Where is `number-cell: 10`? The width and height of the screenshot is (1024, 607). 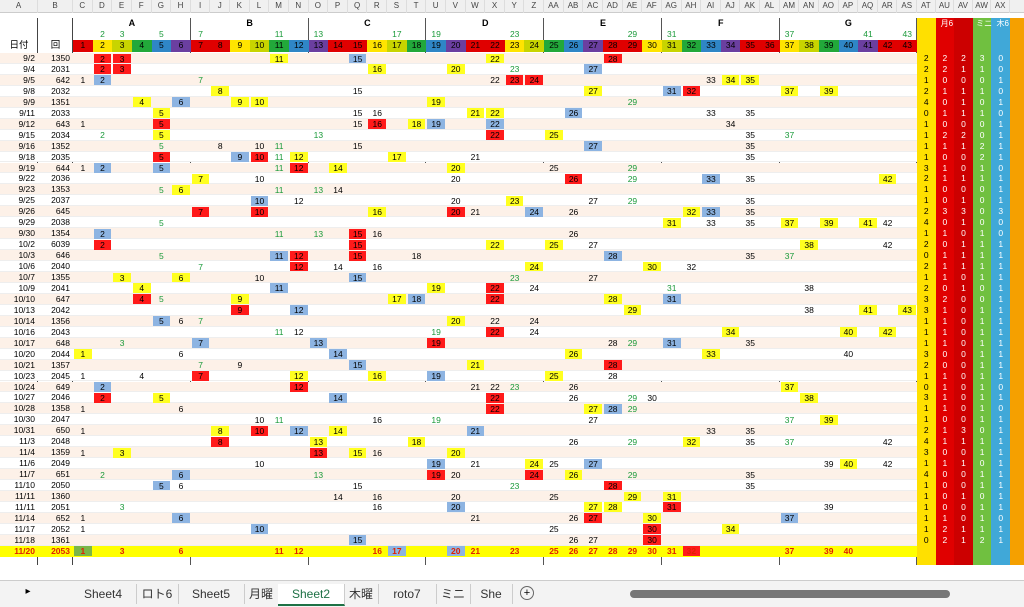 number-cell: 10 is located at coordinates (259, 430).